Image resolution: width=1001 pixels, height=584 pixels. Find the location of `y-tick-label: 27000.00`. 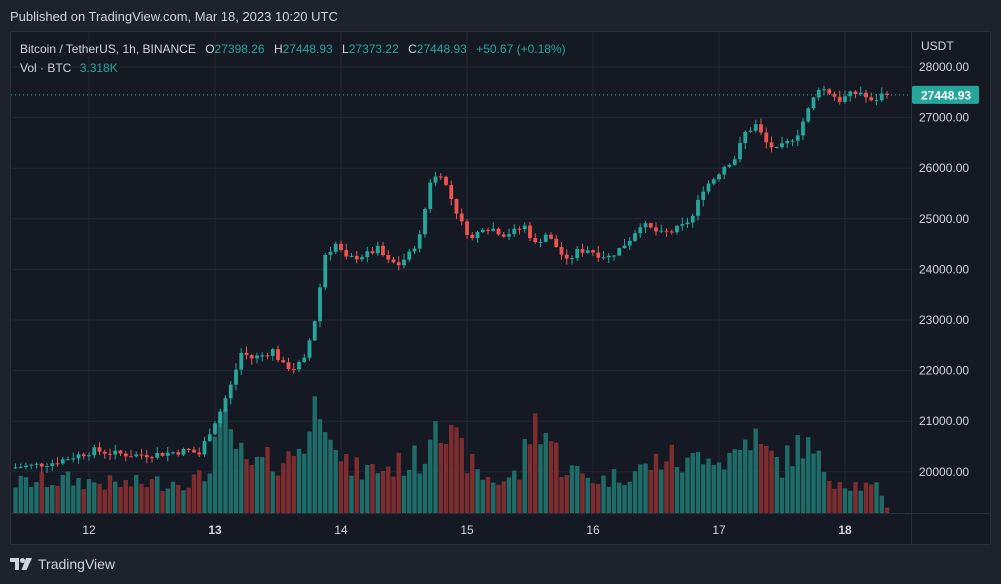

y-tick-label: 27000.00 is located at coordinates (944, 118).